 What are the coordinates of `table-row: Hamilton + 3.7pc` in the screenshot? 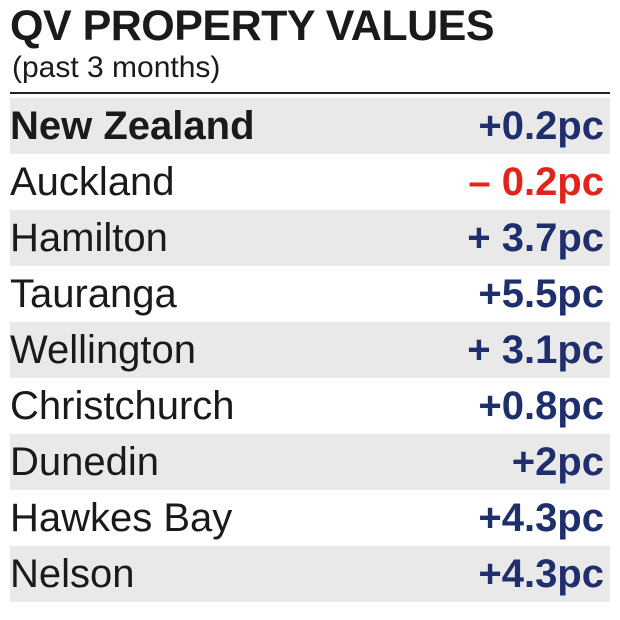 It's located at (310, 238).